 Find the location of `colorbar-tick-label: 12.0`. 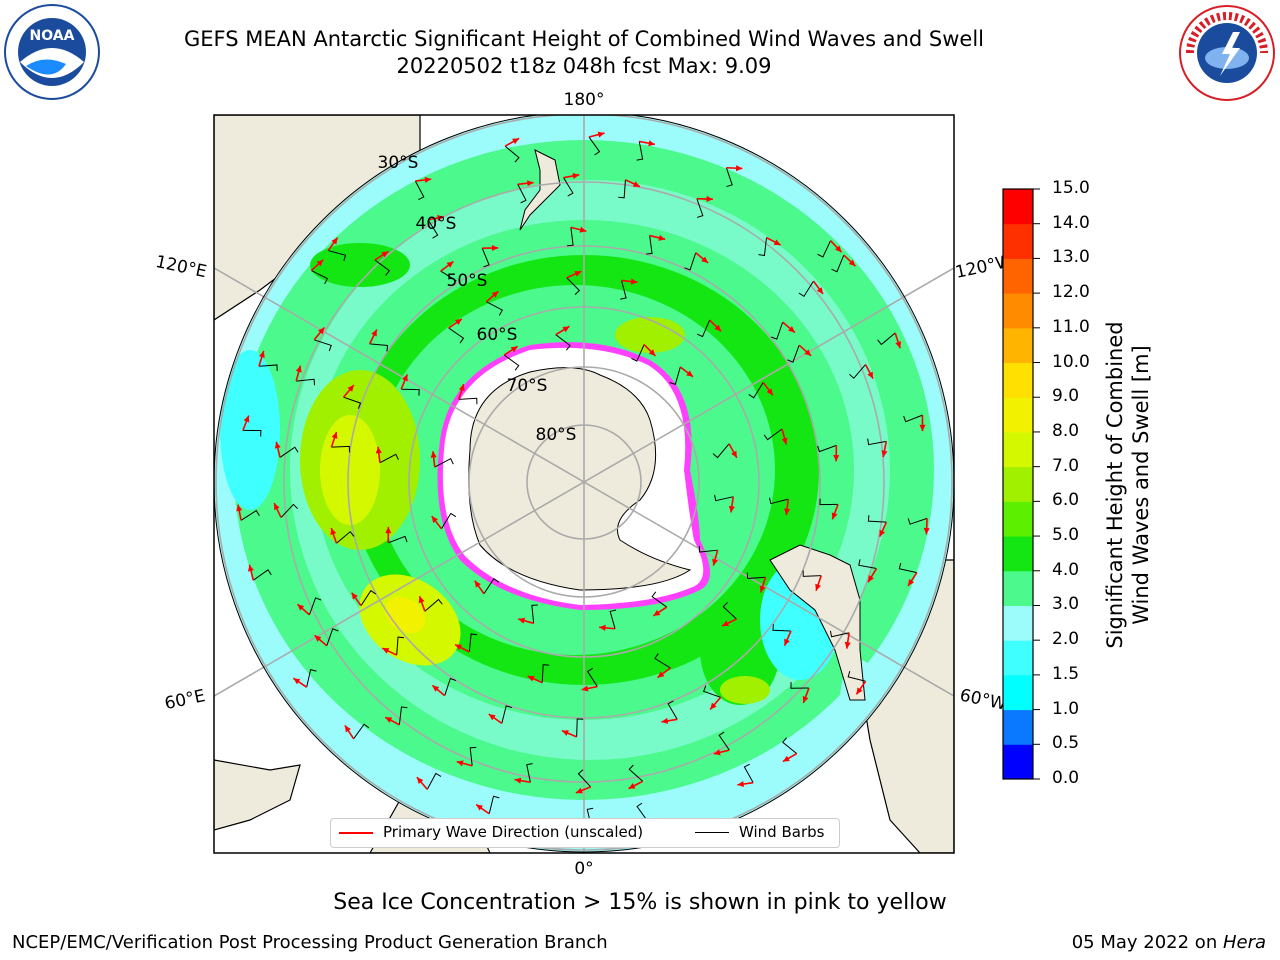

colorbar-tick-label: 12.0 is located at coordinates (1071, 292).